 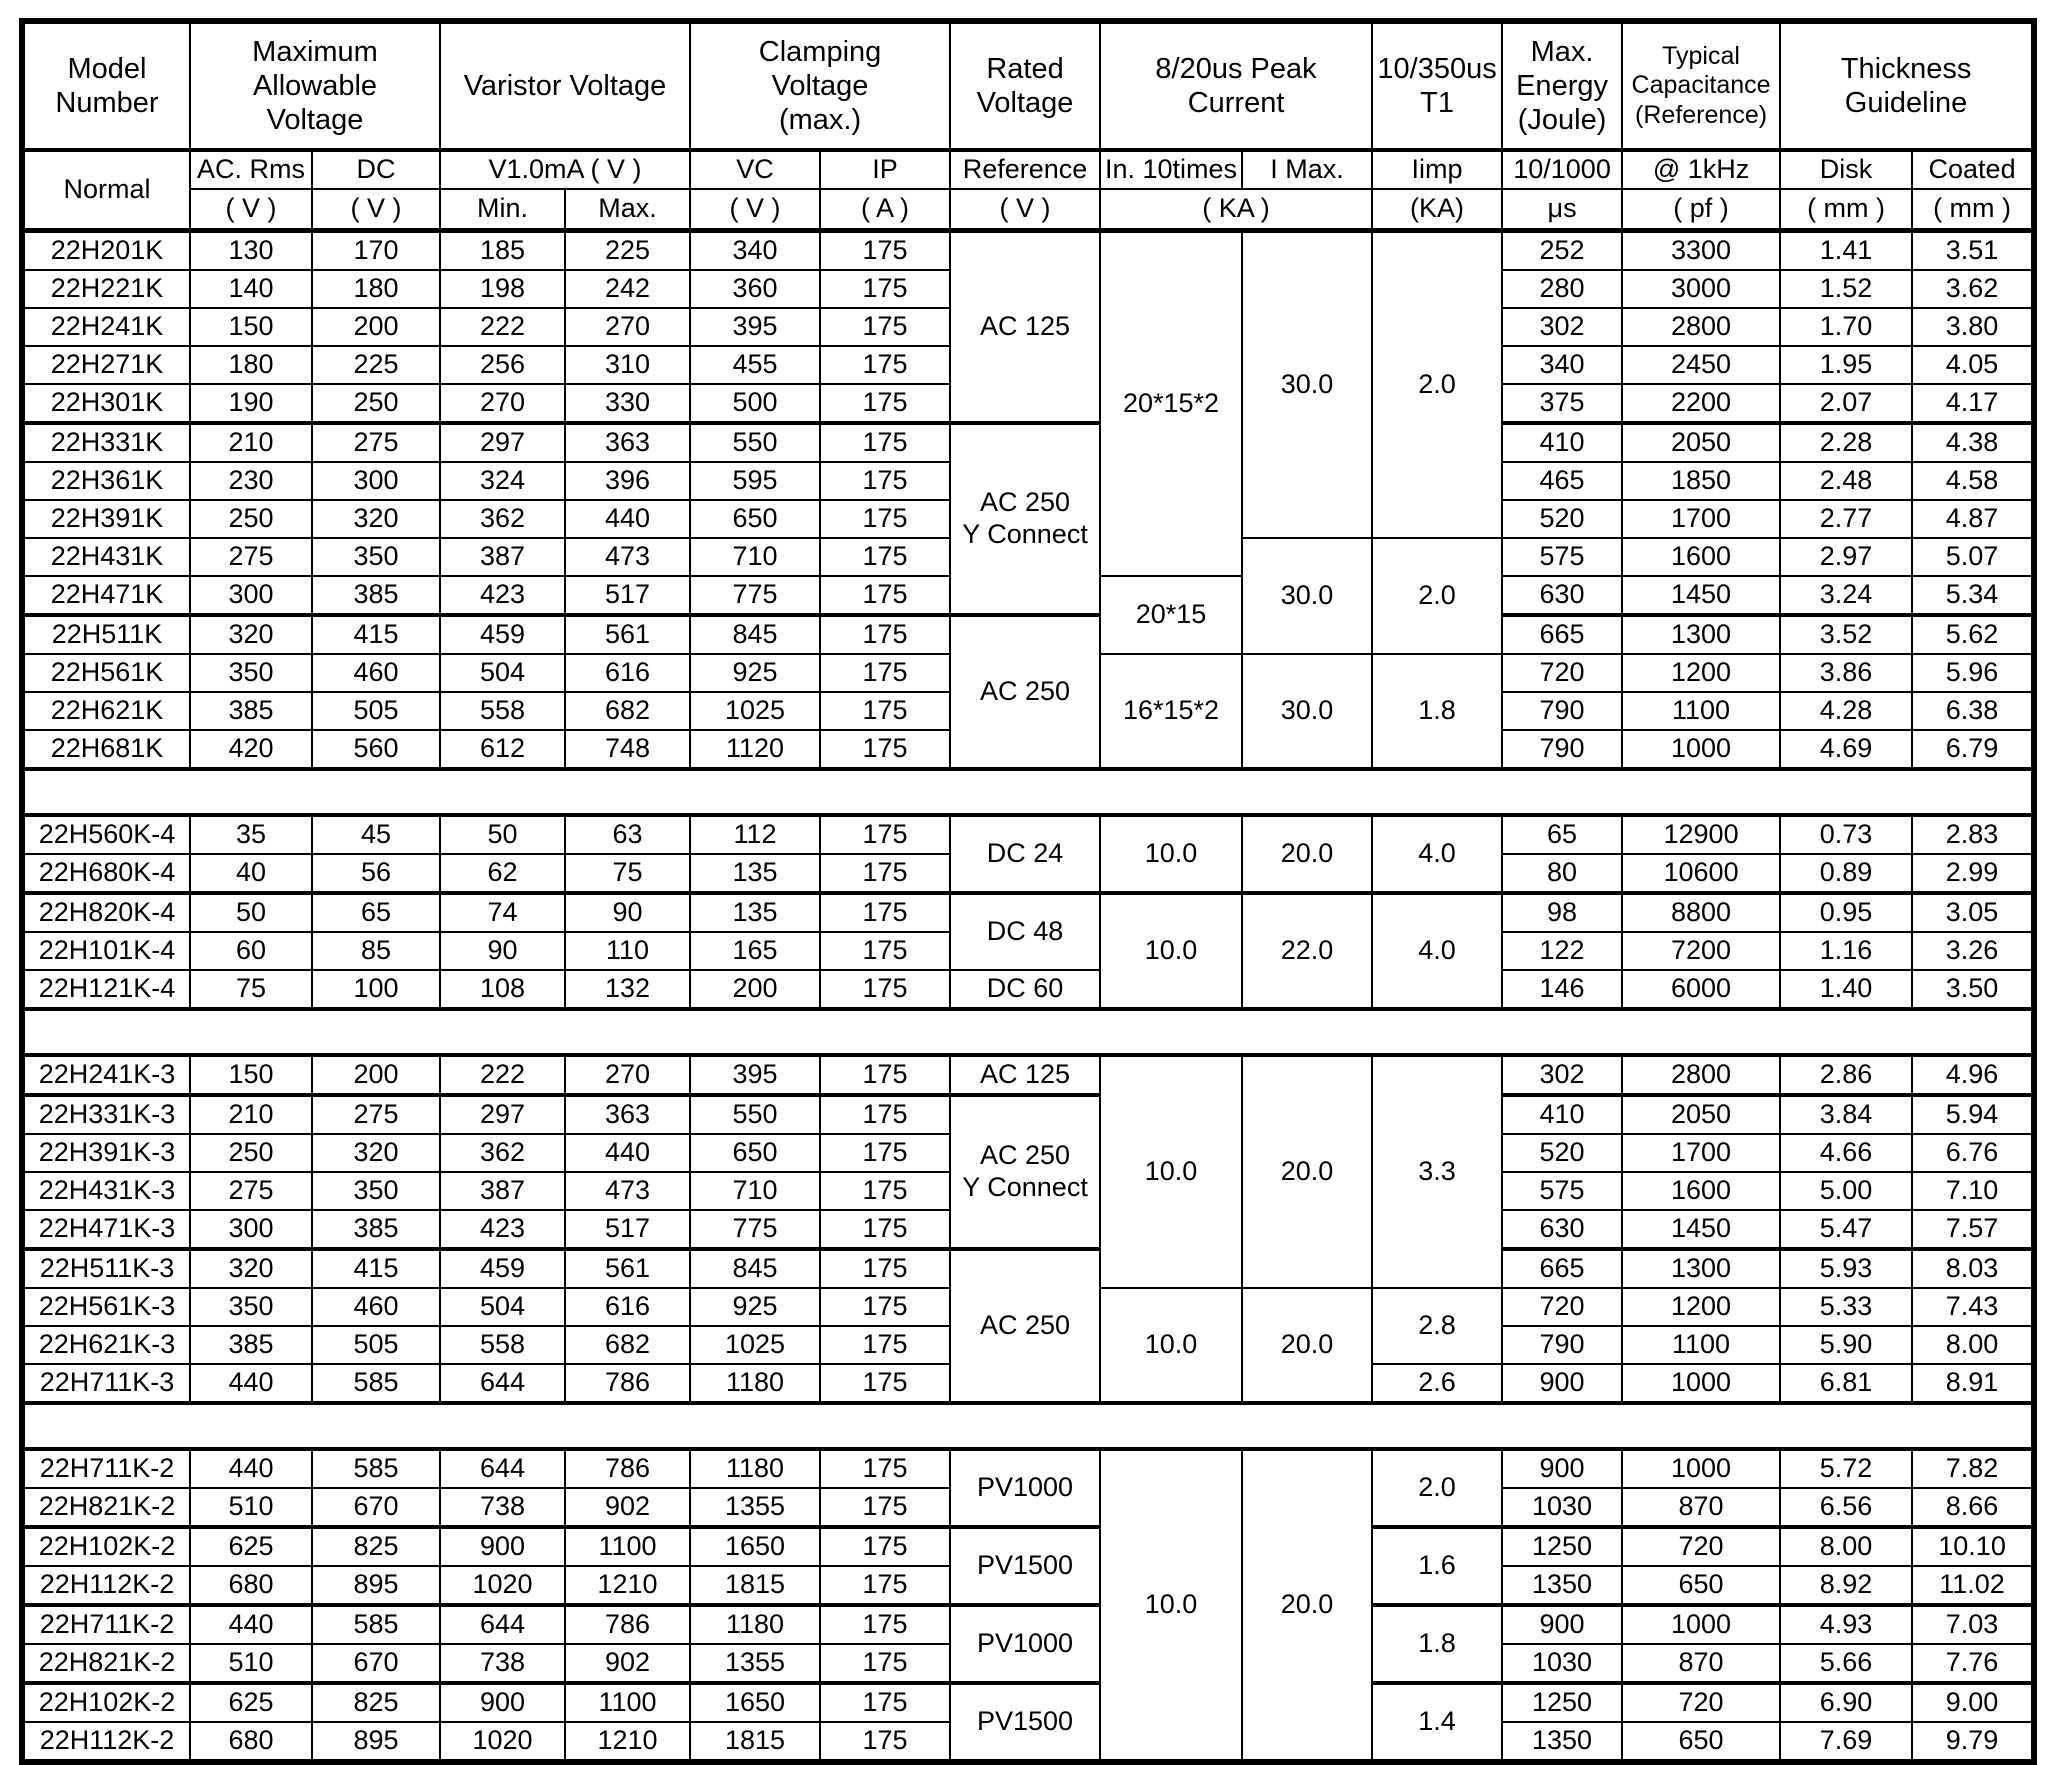 What do you see at coordinates (106, 327) in the screenshot?
I see `cell-model: 22H241K` at bounding box center [106, 327].